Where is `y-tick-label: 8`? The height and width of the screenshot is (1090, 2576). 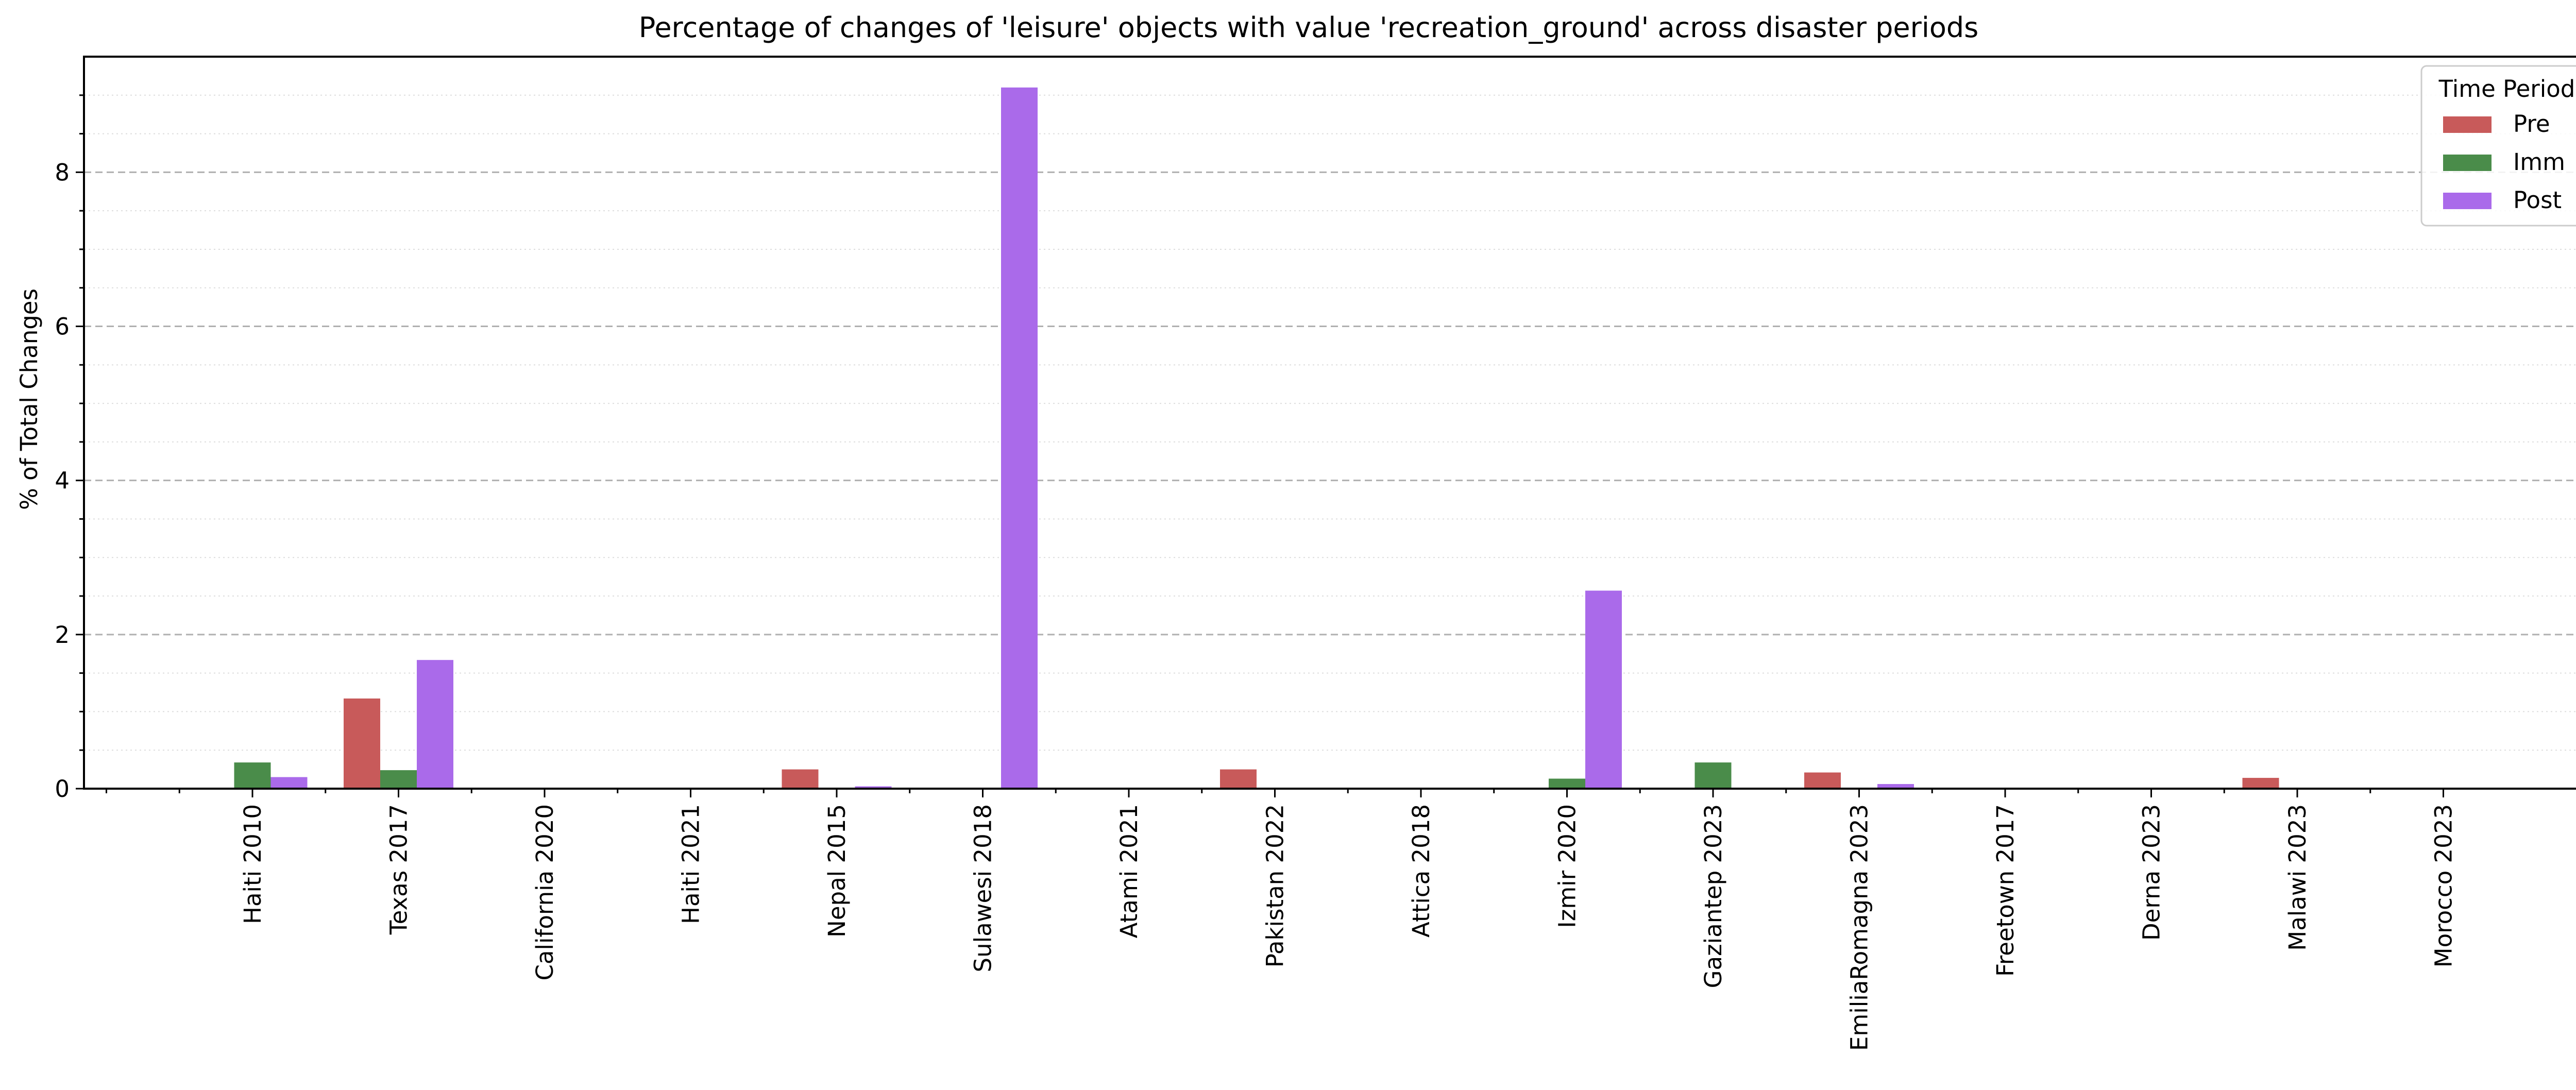 y-tick-label: 8 is located at coordinates (62, 172).